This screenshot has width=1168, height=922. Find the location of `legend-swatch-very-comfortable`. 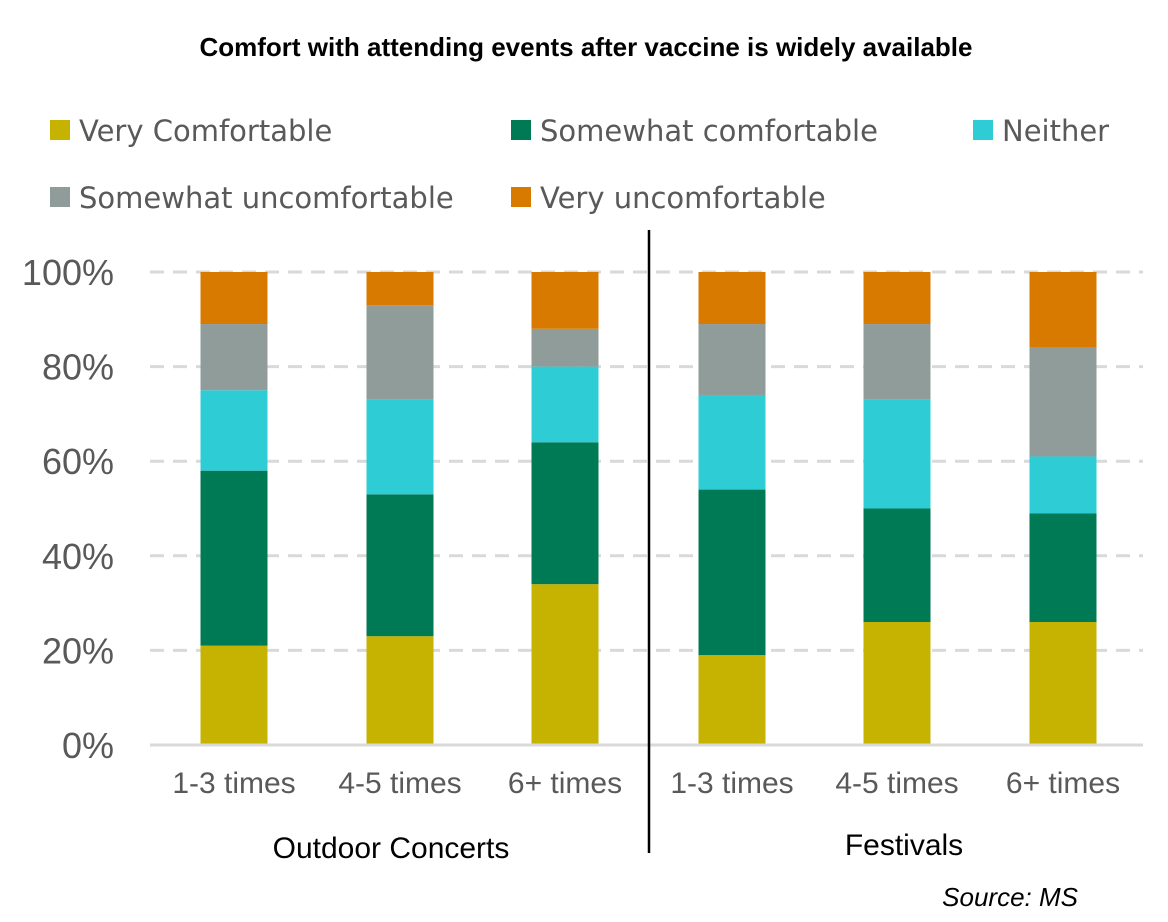

legend-swatch-very-comfortable is located at coordinates (60, 130).